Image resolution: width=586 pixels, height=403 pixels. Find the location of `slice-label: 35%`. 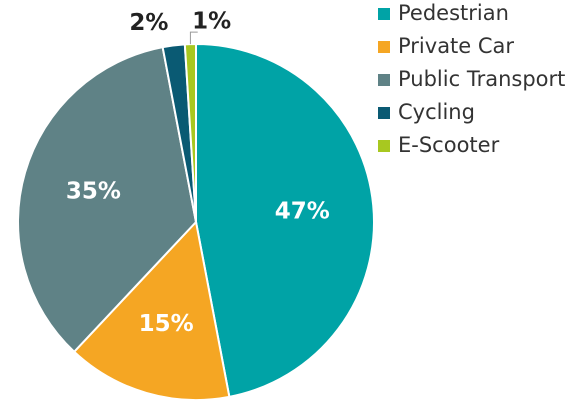

slice-label: 35% is located at coordinates (93, 192).